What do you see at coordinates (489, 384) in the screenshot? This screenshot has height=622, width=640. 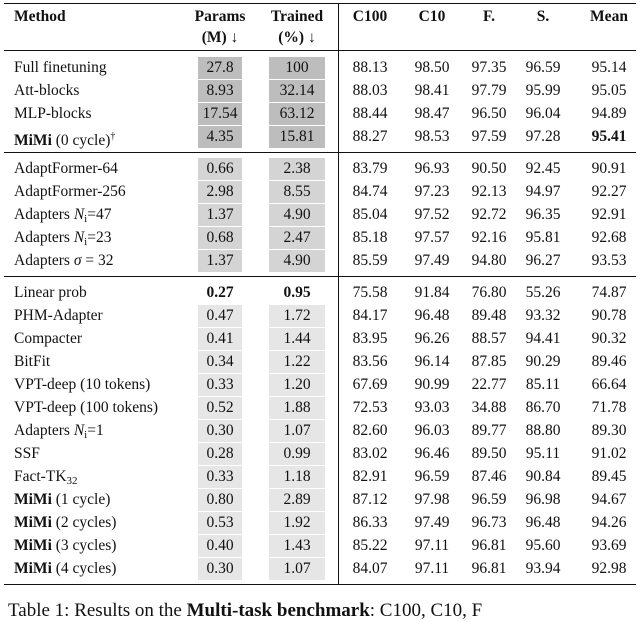 I see `value-cell: 22.77` at bounding box center [489, 384].